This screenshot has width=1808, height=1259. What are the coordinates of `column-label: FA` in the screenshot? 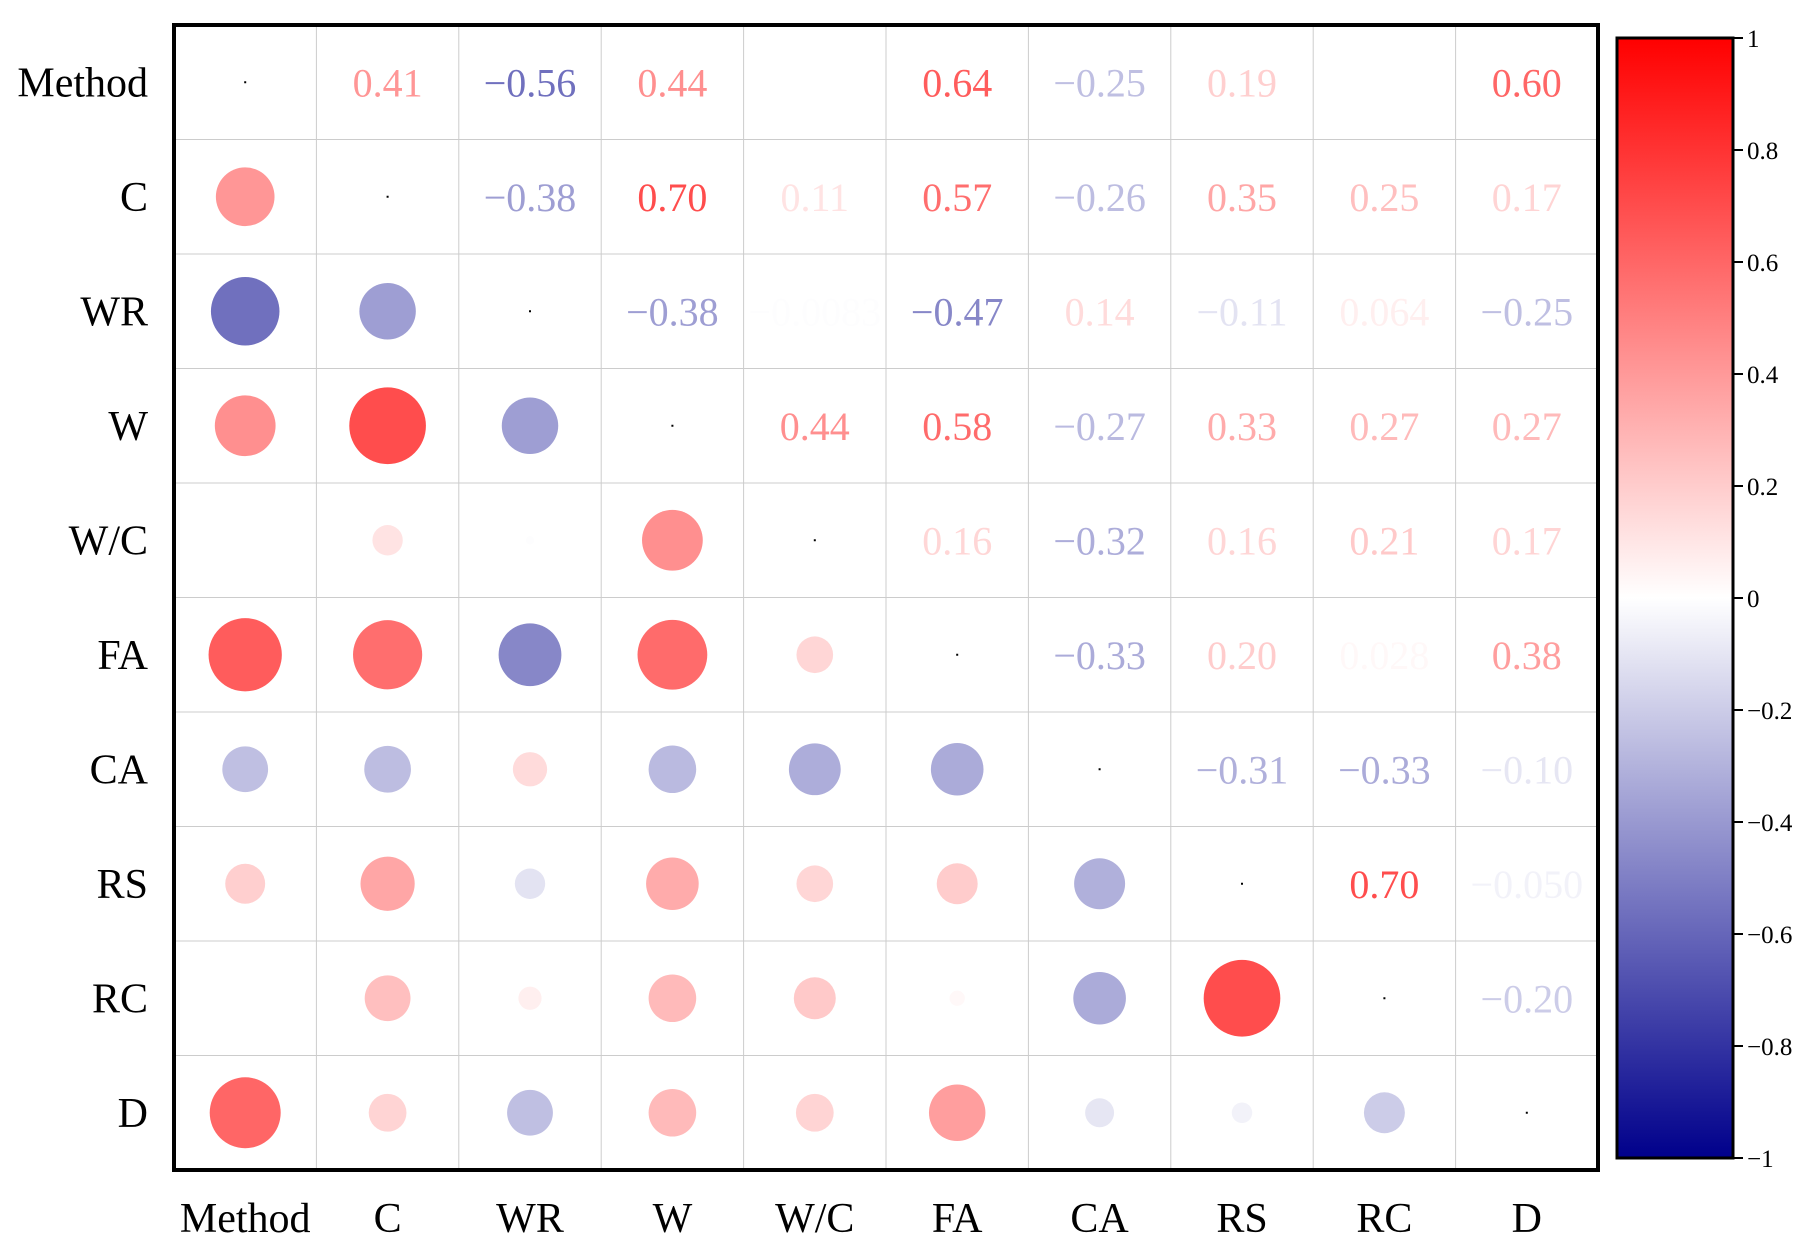 It's located at (957, 1219).